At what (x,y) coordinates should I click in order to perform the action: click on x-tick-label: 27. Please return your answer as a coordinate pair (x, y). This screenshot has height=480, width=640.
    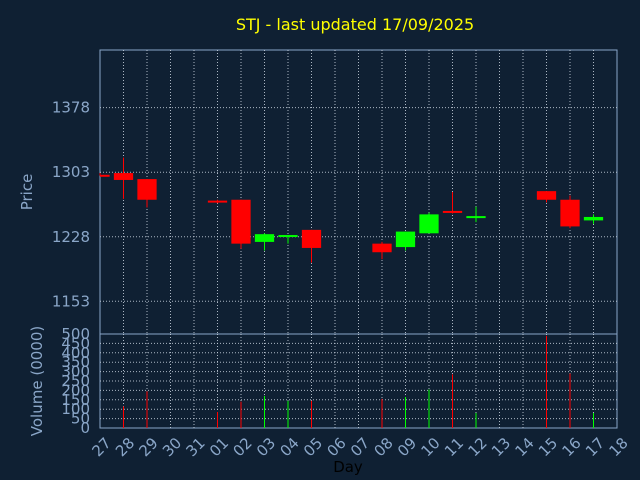
    Looking at the image, I should click on (102, 447).